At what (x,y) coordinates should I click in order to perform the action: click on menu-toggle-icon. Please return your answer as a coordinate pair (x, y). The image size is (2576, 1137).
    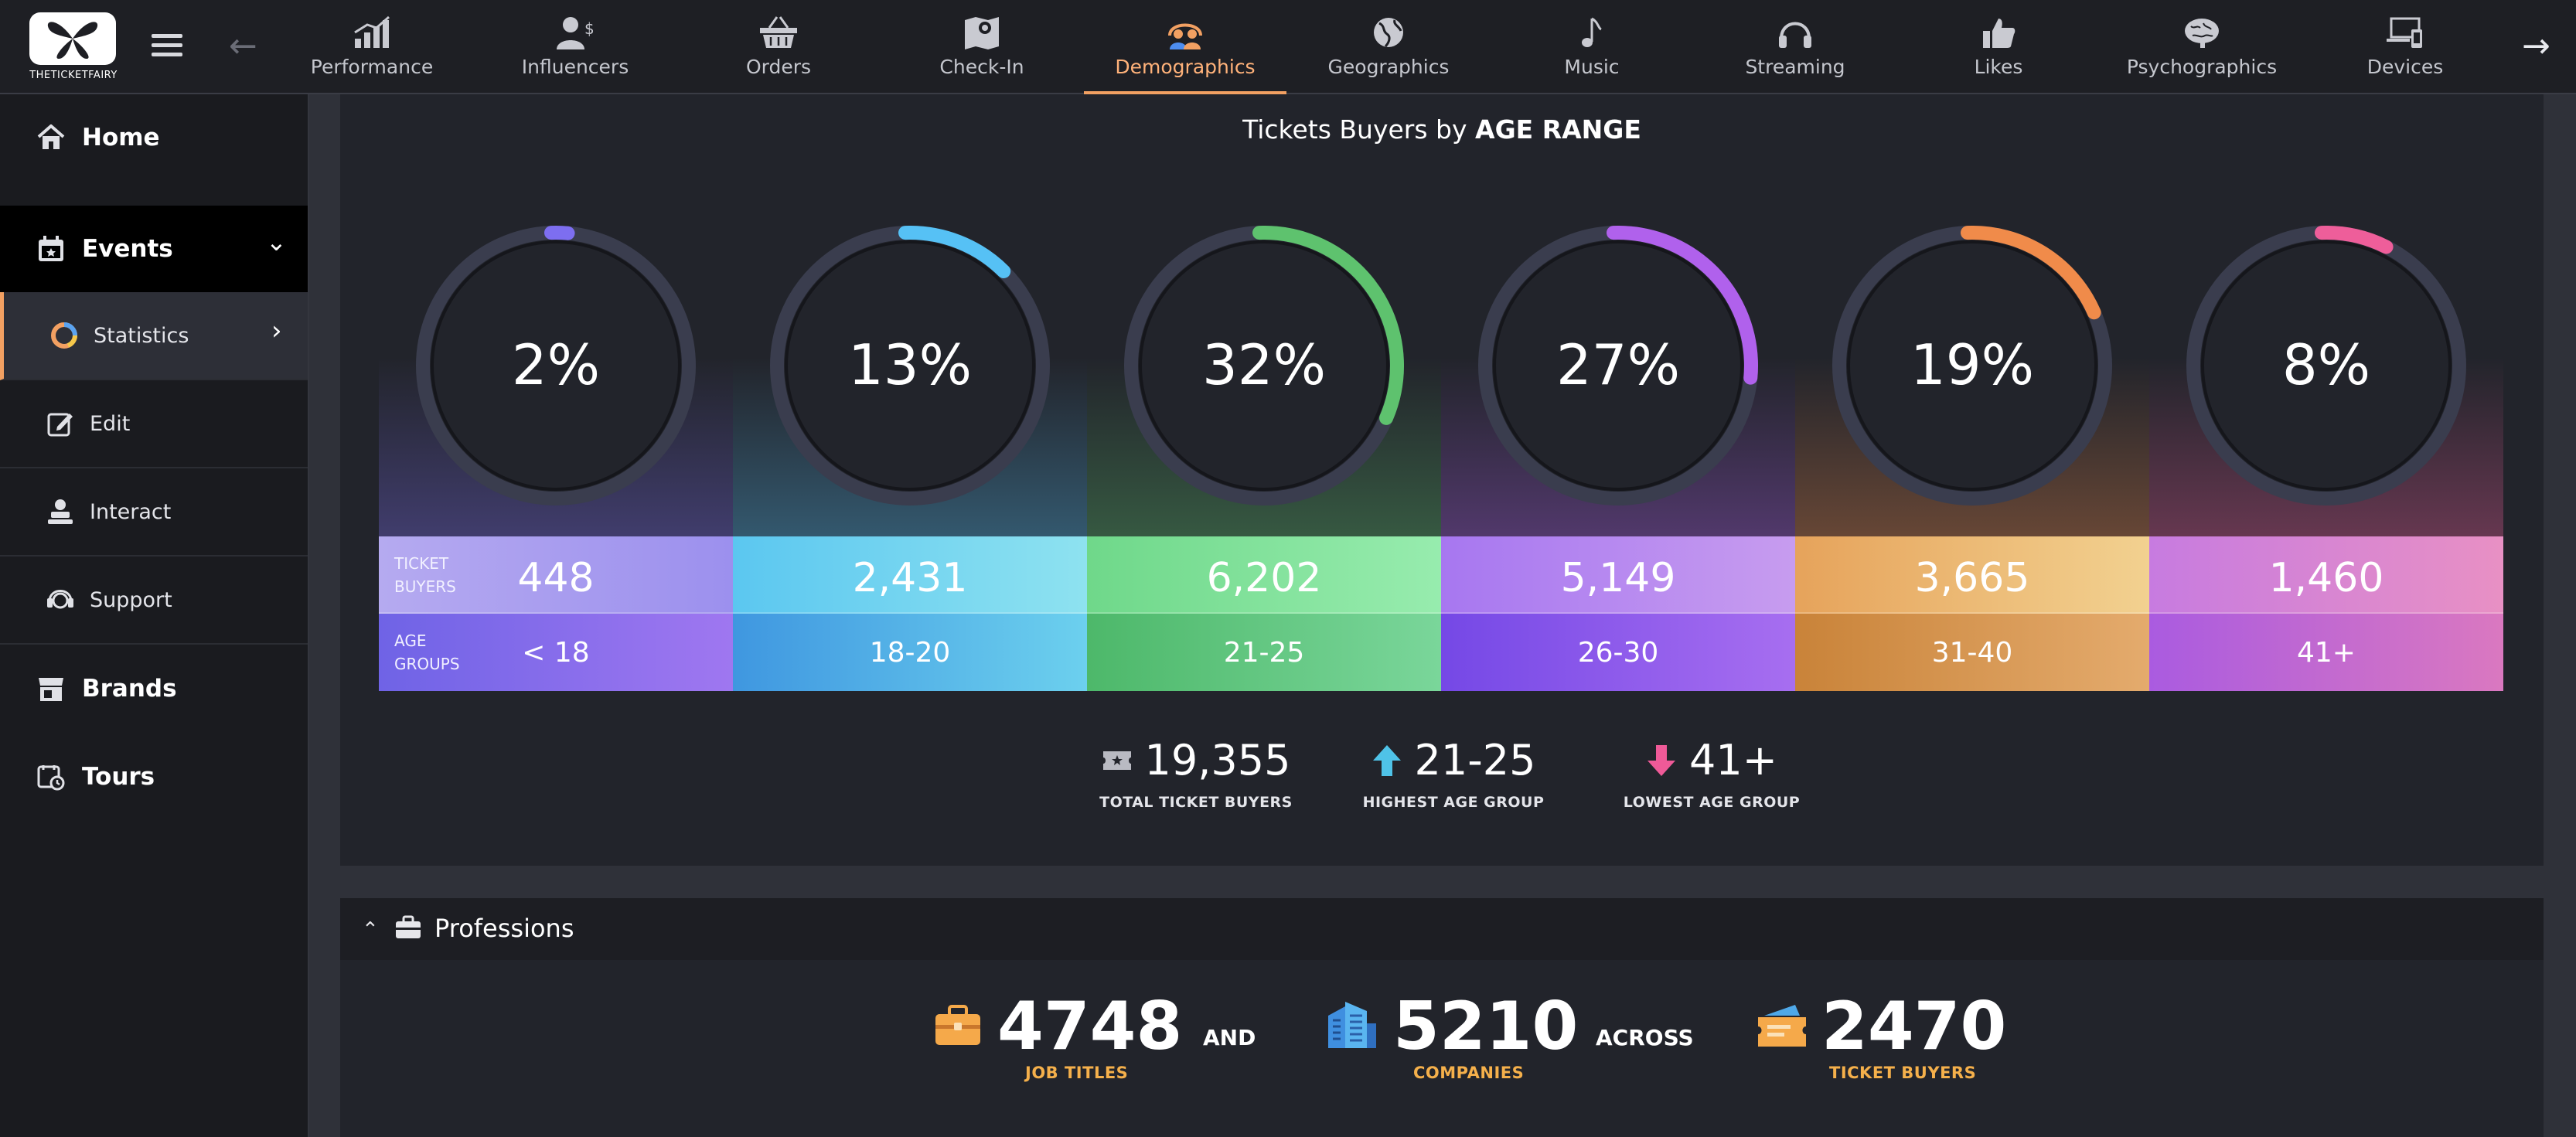
    Looking at the image, I should click on (167, 47).